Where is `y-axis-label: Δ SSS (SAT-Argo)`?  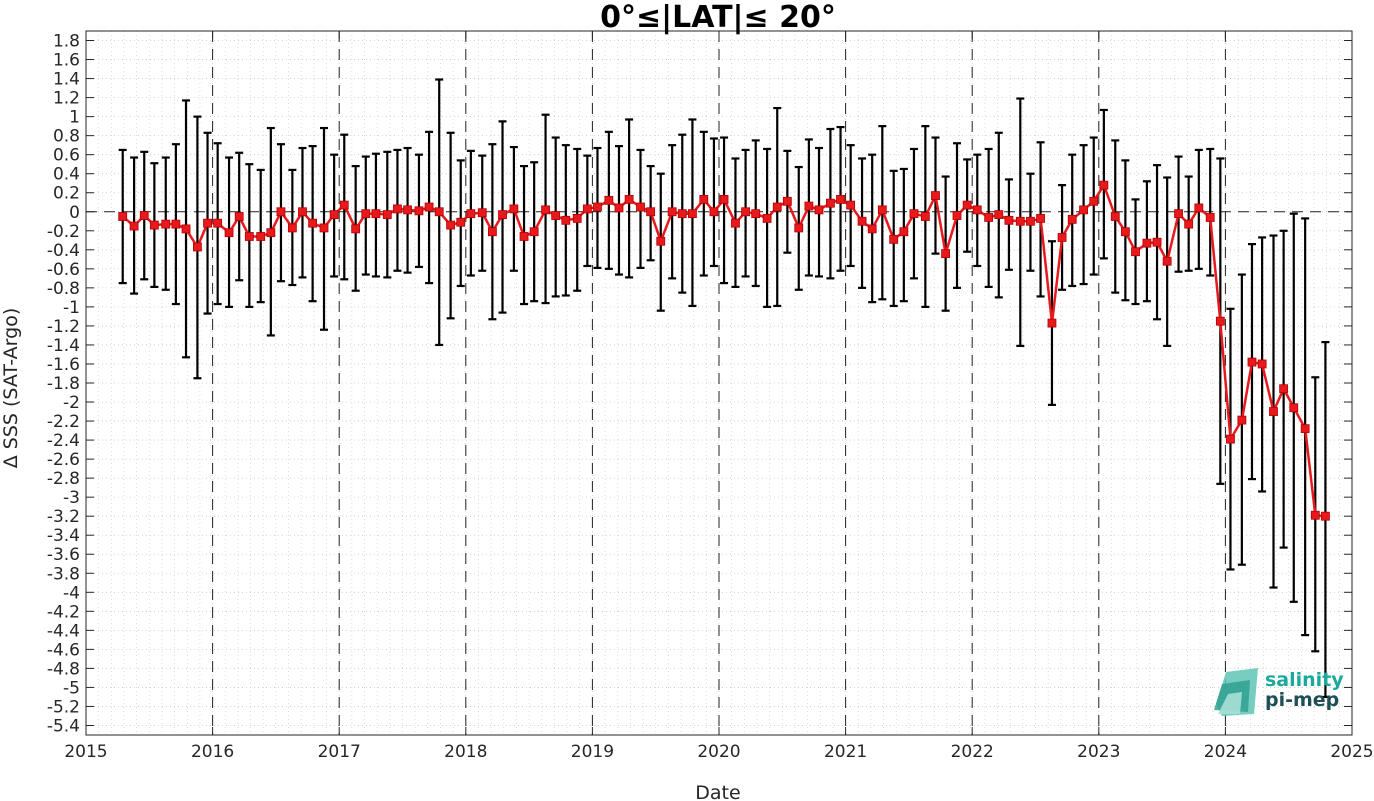
y-axis-label: Δ SSS (SAT-Argo) is located at coordinates (11, 388).